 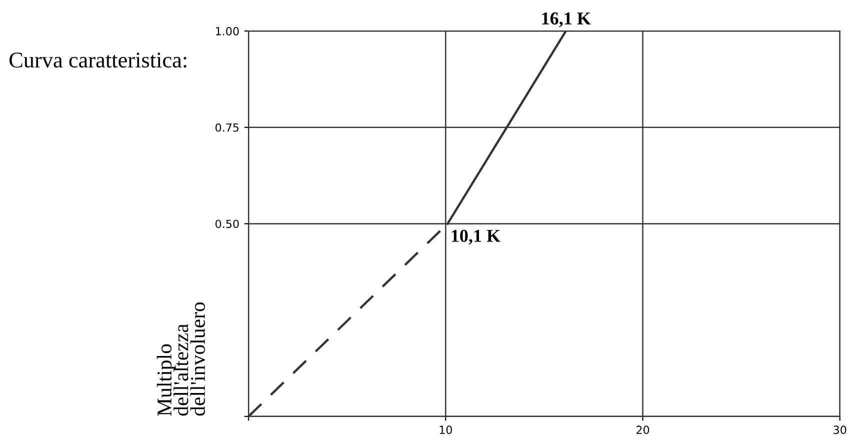 I want to click on y-axis-title: Multiplo dell'altezza dell'involuero, so click(x=180, y=359).